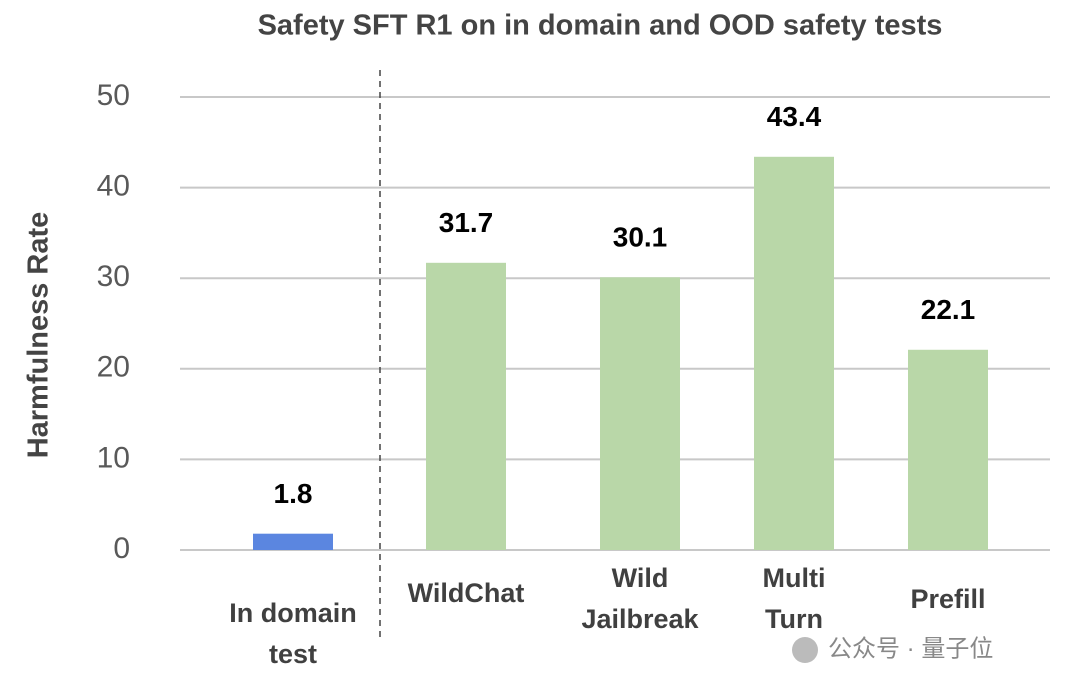 The height and width of the screenshot is (691, 1080). What do you see at coordinates (466, 222) in the screenshot?
I see `value-label: 31.7` at bounding box center [466, 222].